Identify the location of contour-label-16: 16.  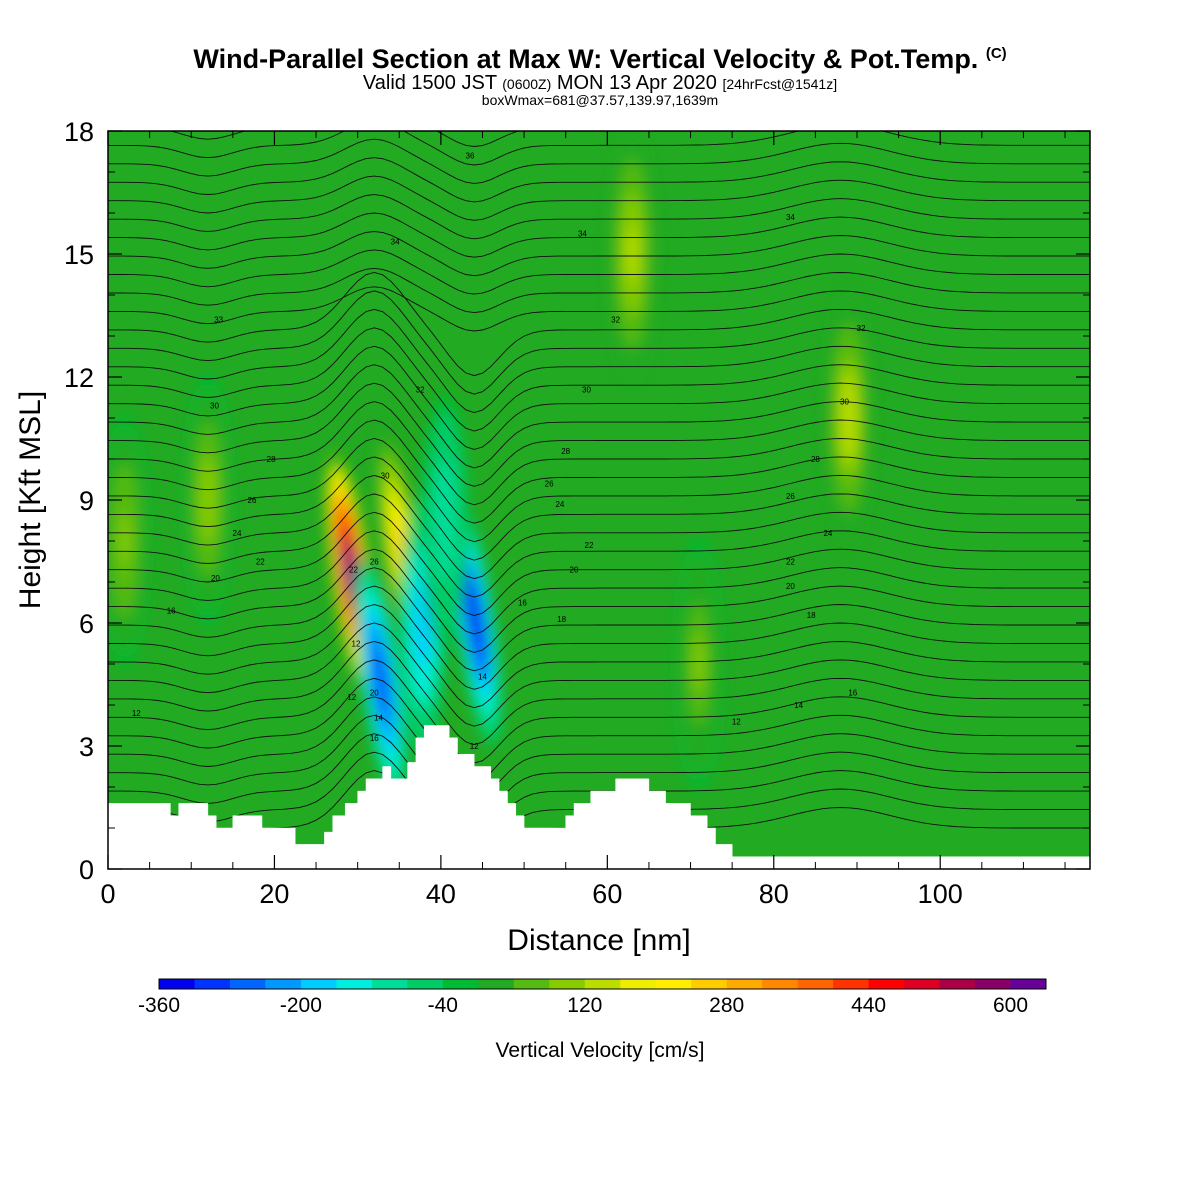
(374, 738).